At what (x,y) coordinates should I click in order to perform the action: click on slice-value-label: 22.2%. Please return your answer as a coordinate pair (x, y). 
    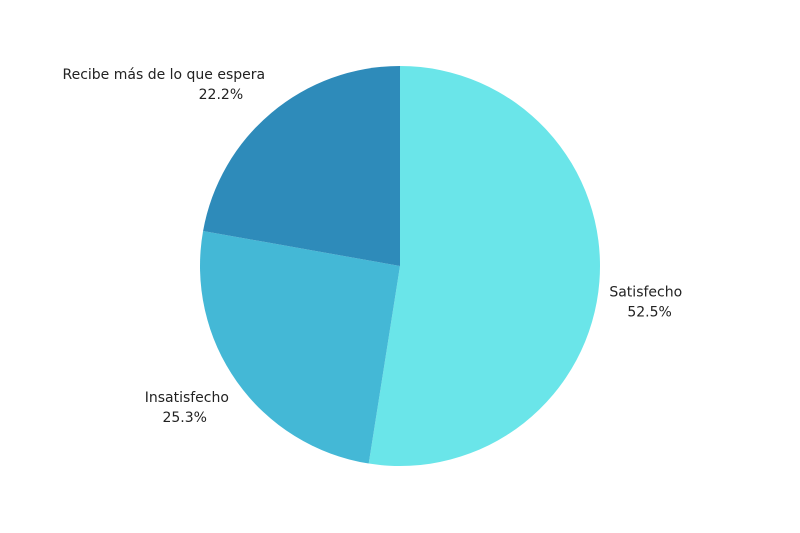
    Looking at the image, I should click on (221, 95).